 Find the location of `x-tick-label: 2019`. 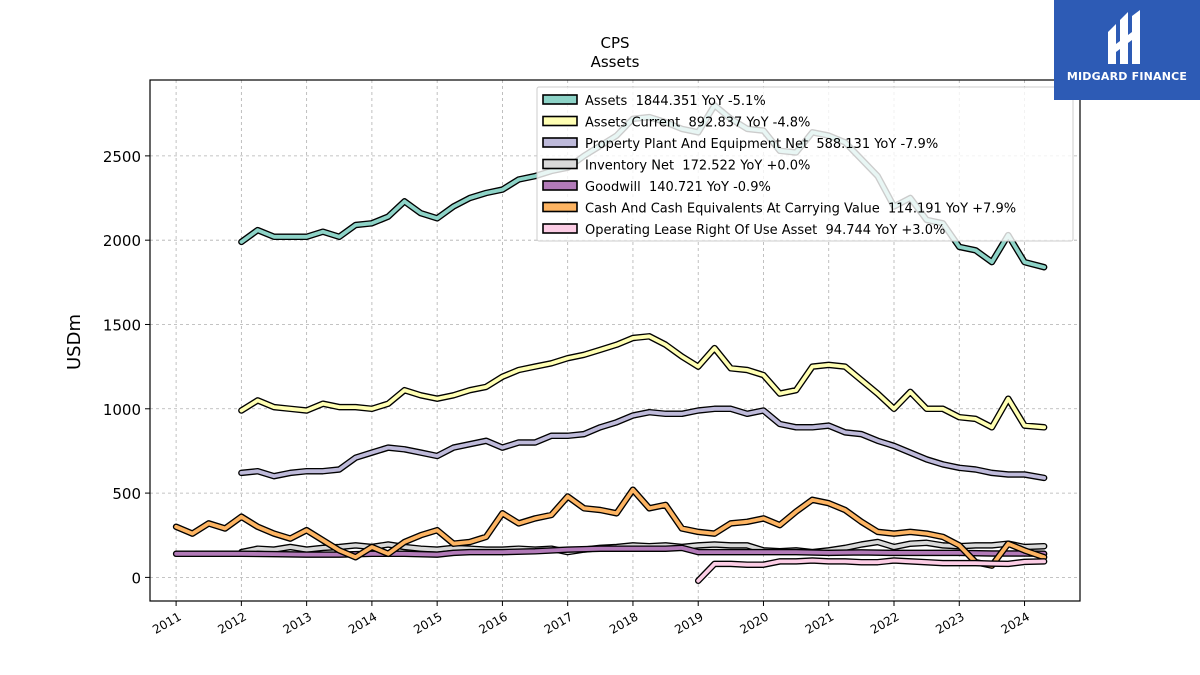

x-tick-label: 2019 is located at coordinates (688, 622).